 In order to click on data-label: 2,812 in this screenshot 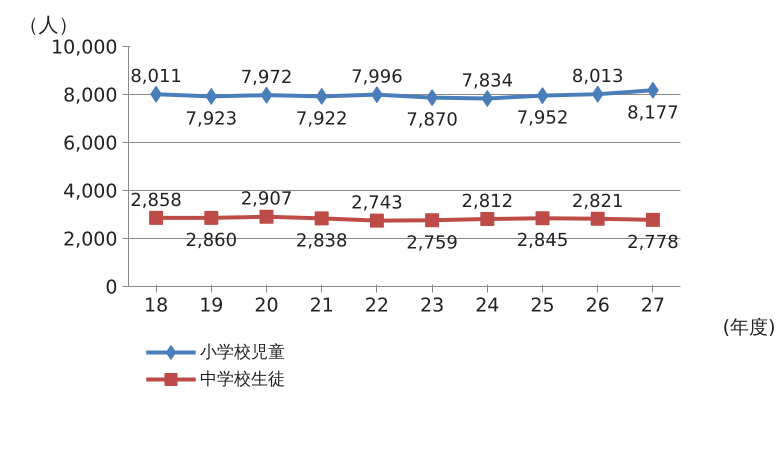, I will do `click(488, 201)`.